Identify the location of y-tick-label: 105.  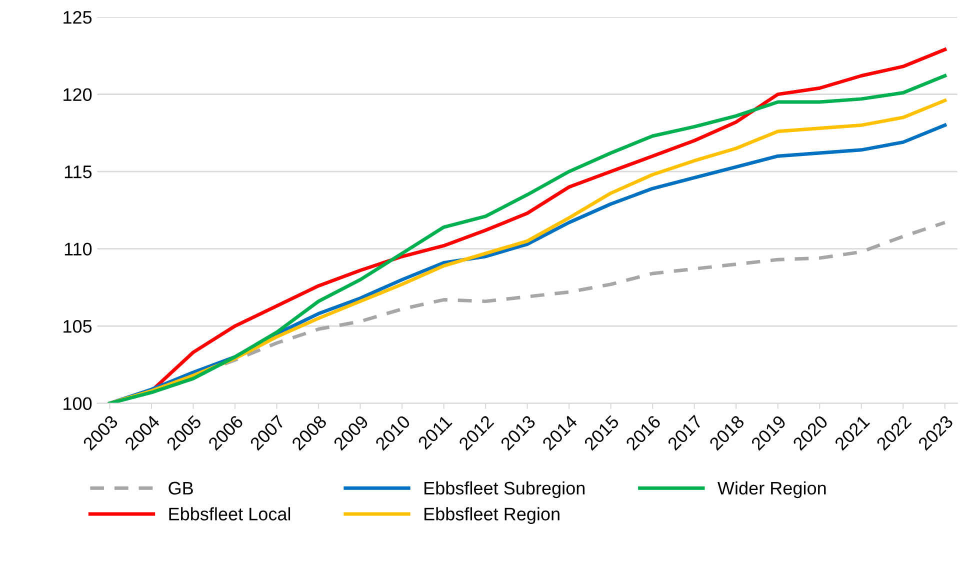
(78, 326).